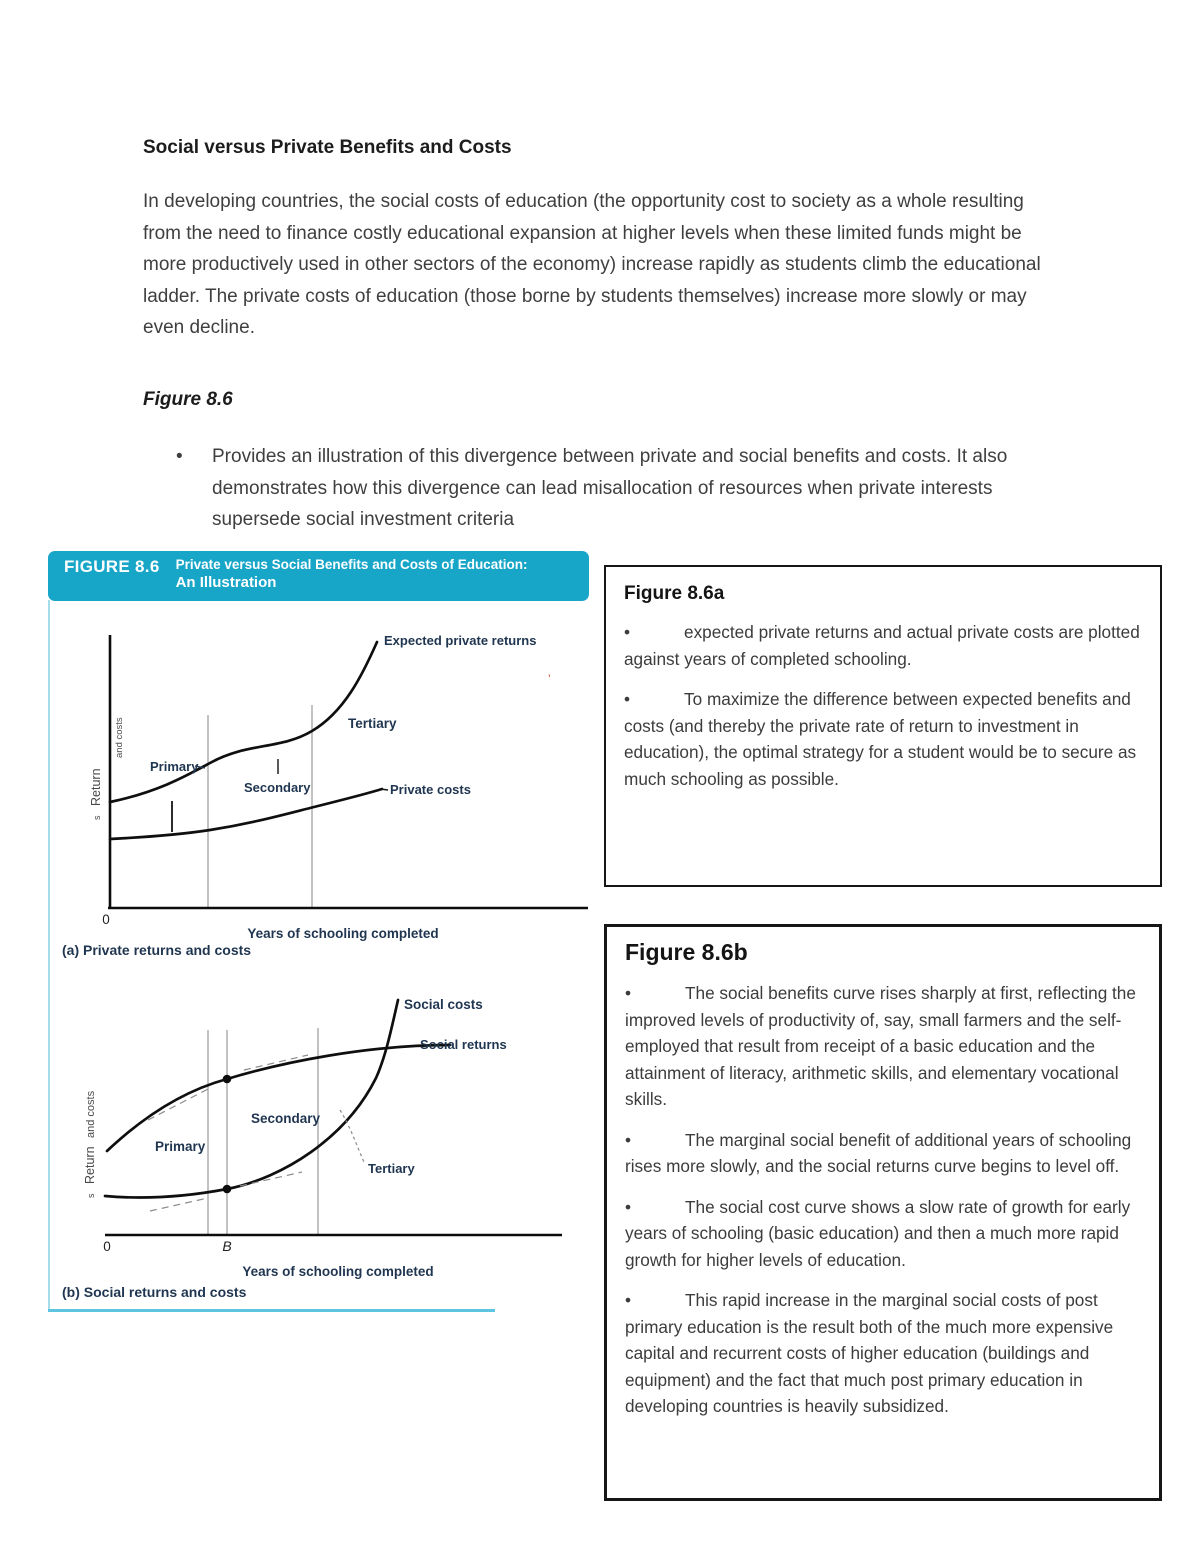  Describe the element at coordinates (352, 1136) in the screenshot. I see `chart-b-tertiary-pointer` at that location.